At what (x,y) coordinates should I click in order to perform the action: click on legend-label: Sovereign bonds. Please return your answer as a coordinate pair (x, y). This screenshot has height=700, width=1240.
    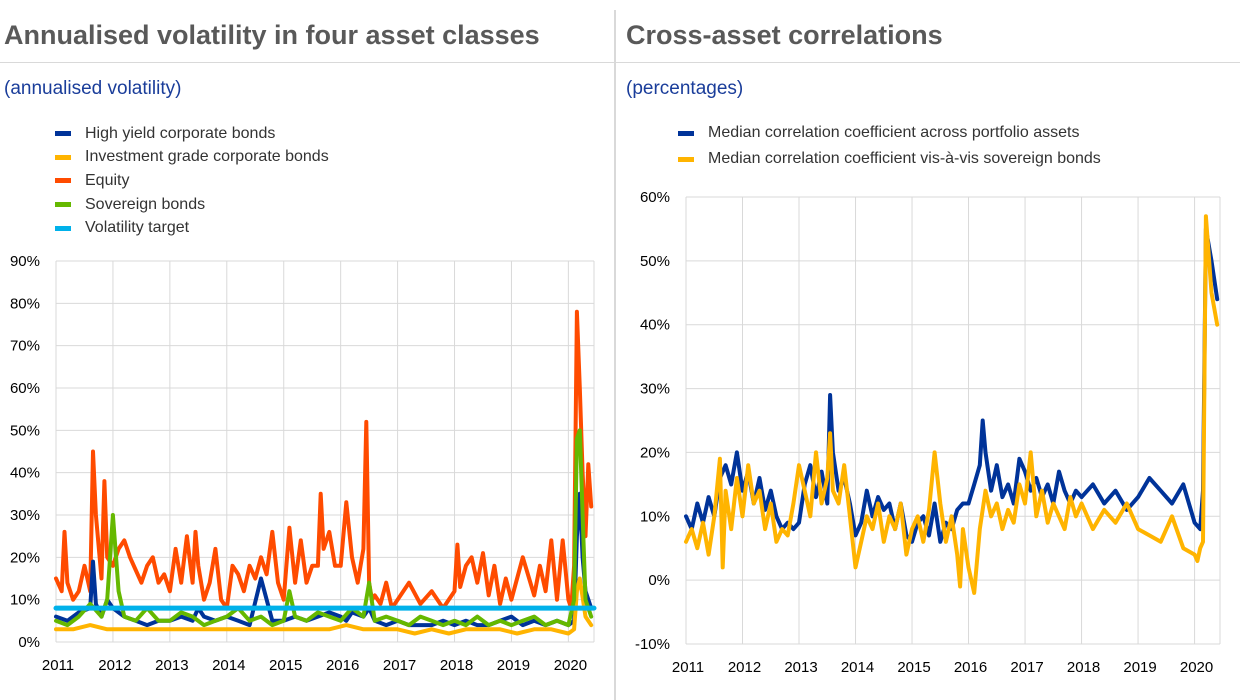
    Looking at the image, I should click on (145, 204).